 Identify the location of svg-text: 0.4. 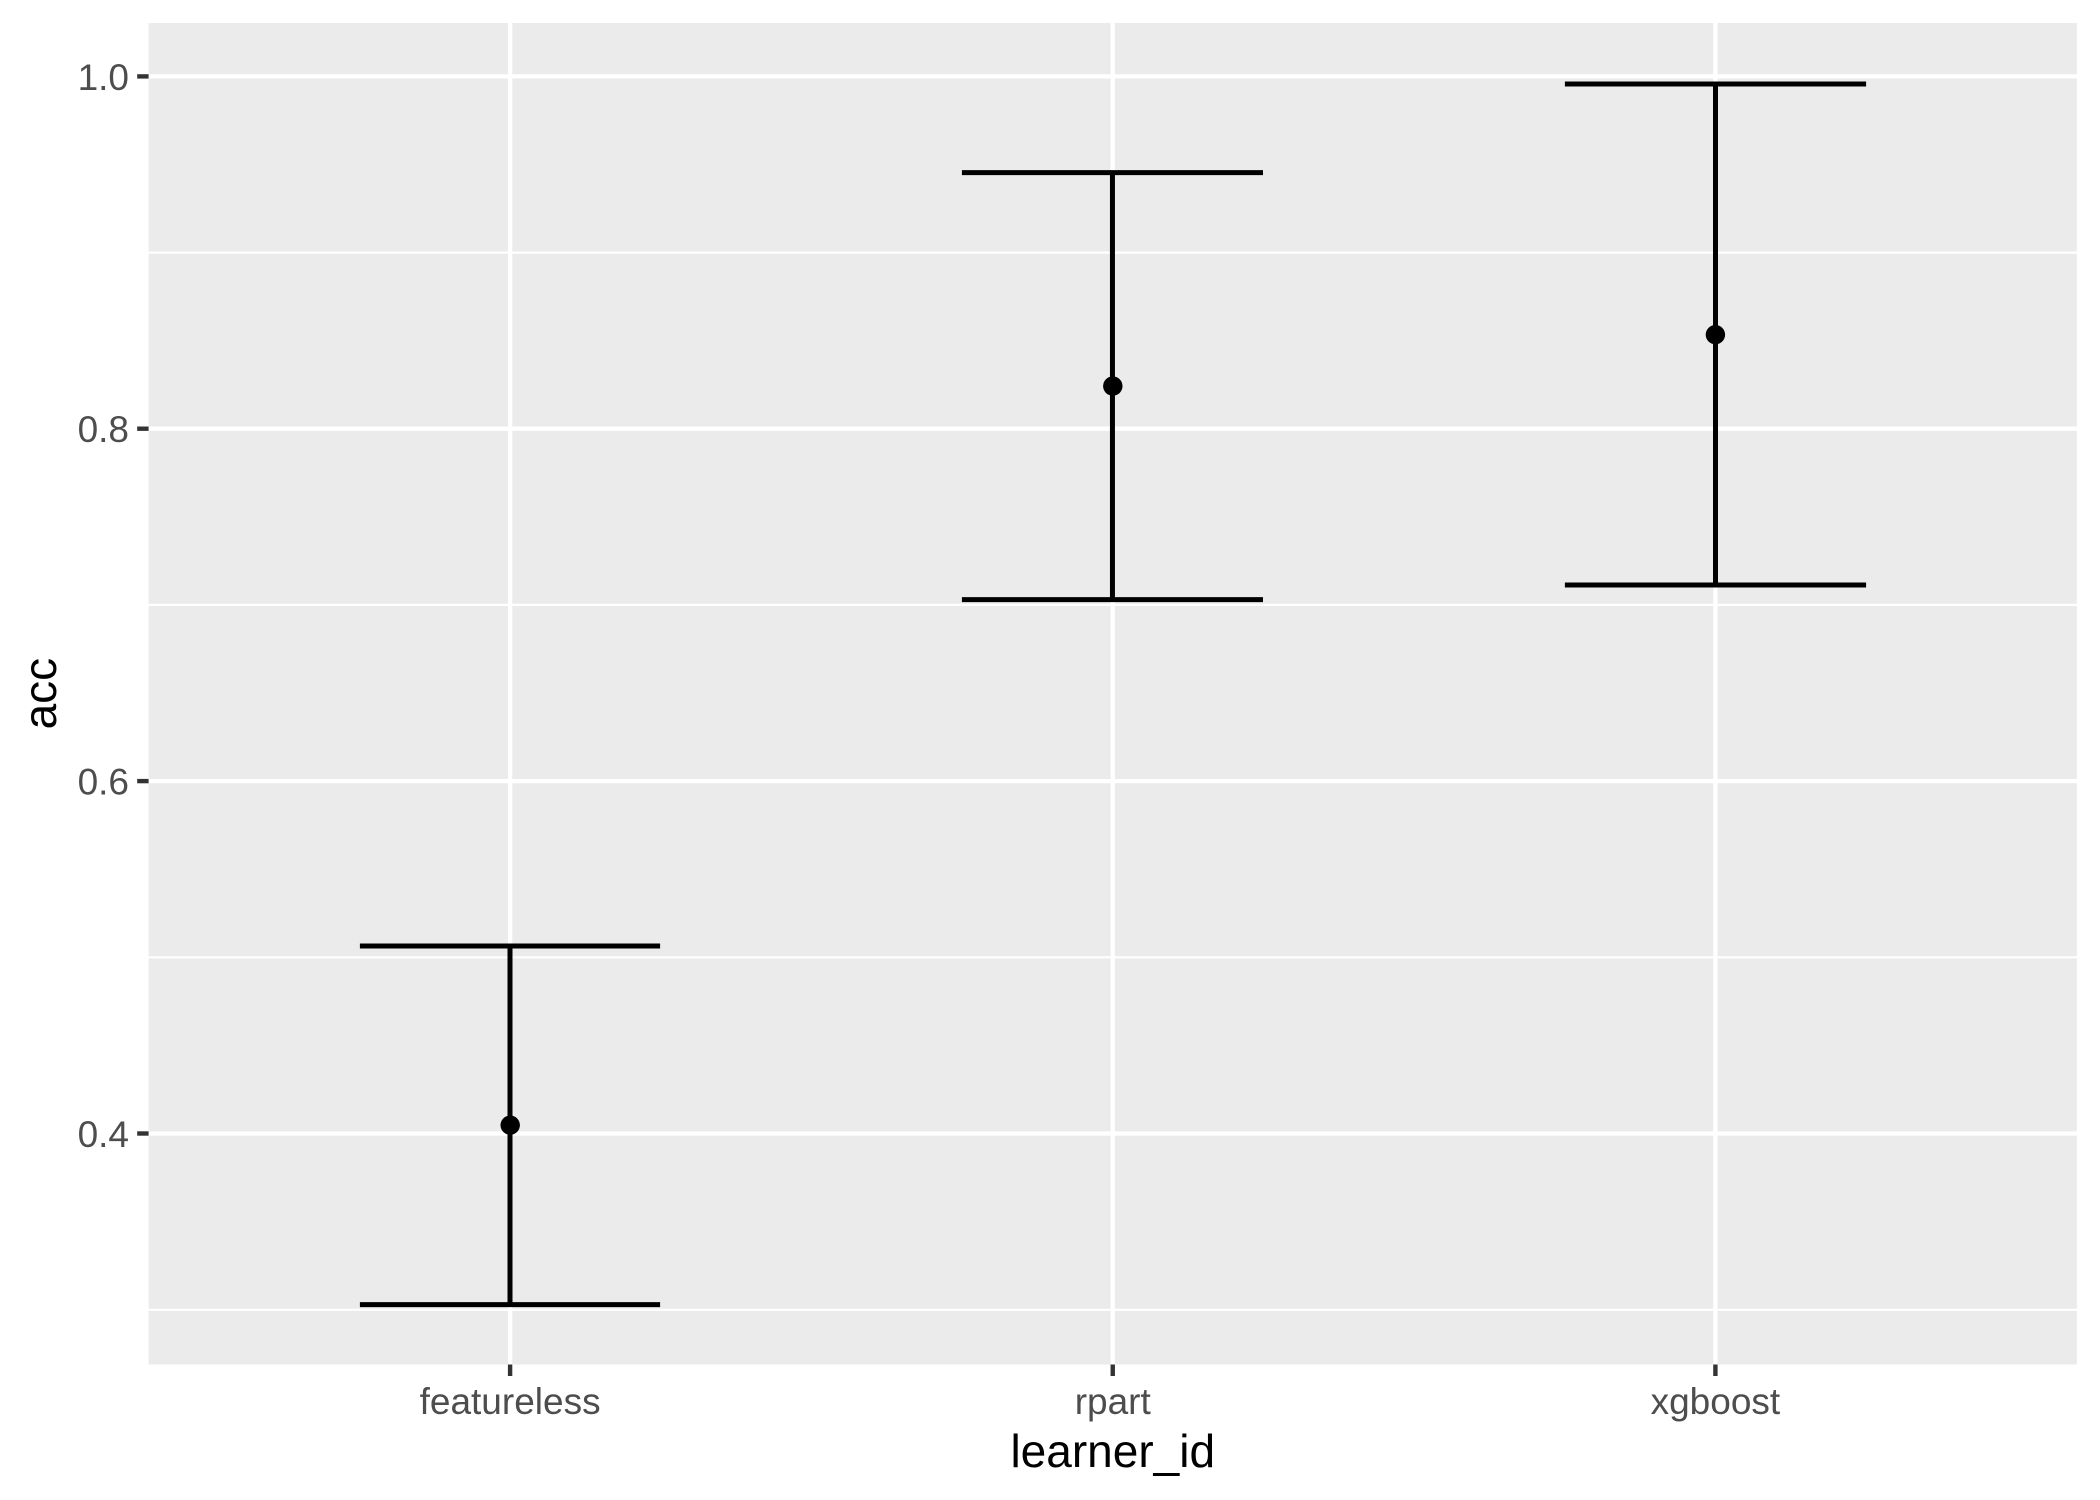
(103, 1134).